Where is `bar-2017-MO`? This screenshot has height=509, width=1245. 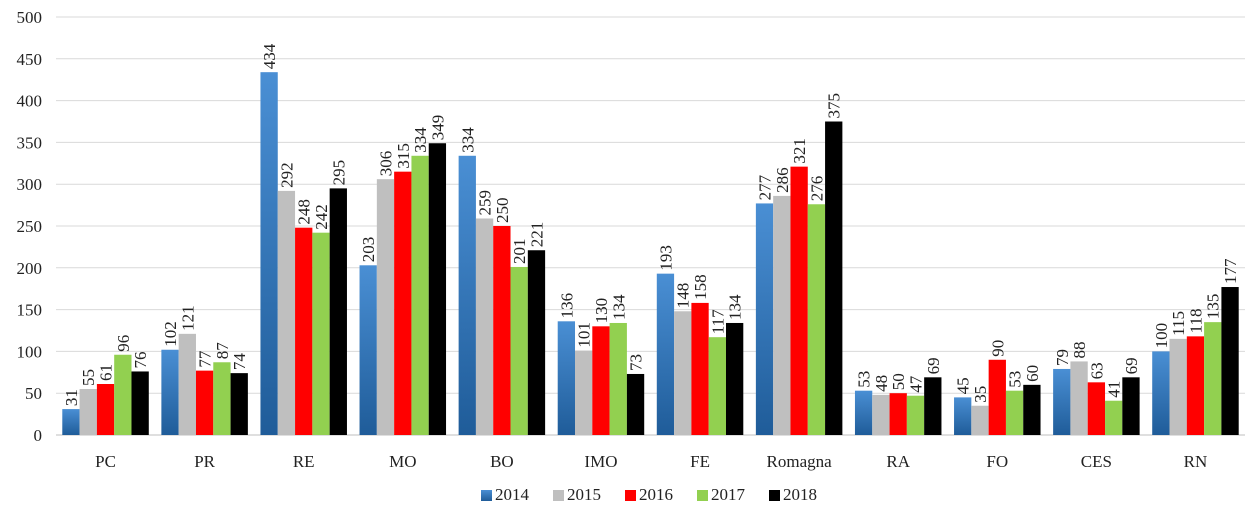
bar-2017-MO is located at coordinates (420, 295).